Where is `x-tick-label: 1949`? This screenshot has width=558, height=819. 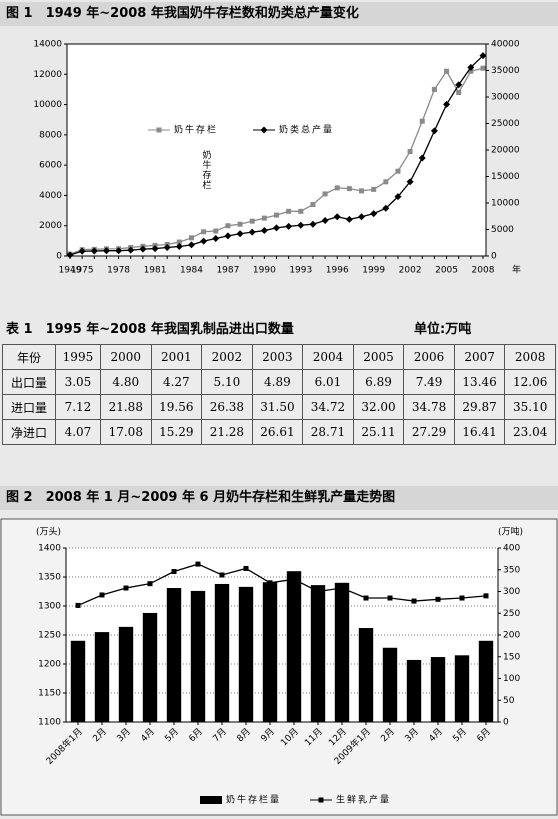
x-tick-label: 1949 is located at coordinates (70, 271).